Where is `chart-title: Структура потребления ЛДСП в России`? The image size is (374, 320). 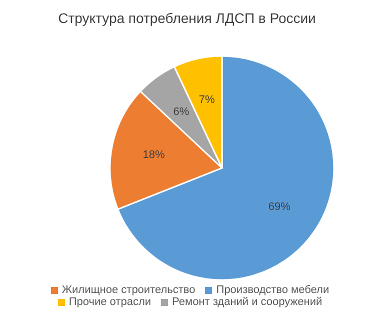 chart-title: Структура потребления ЛДСП в России is located at coordinates (187, 18).